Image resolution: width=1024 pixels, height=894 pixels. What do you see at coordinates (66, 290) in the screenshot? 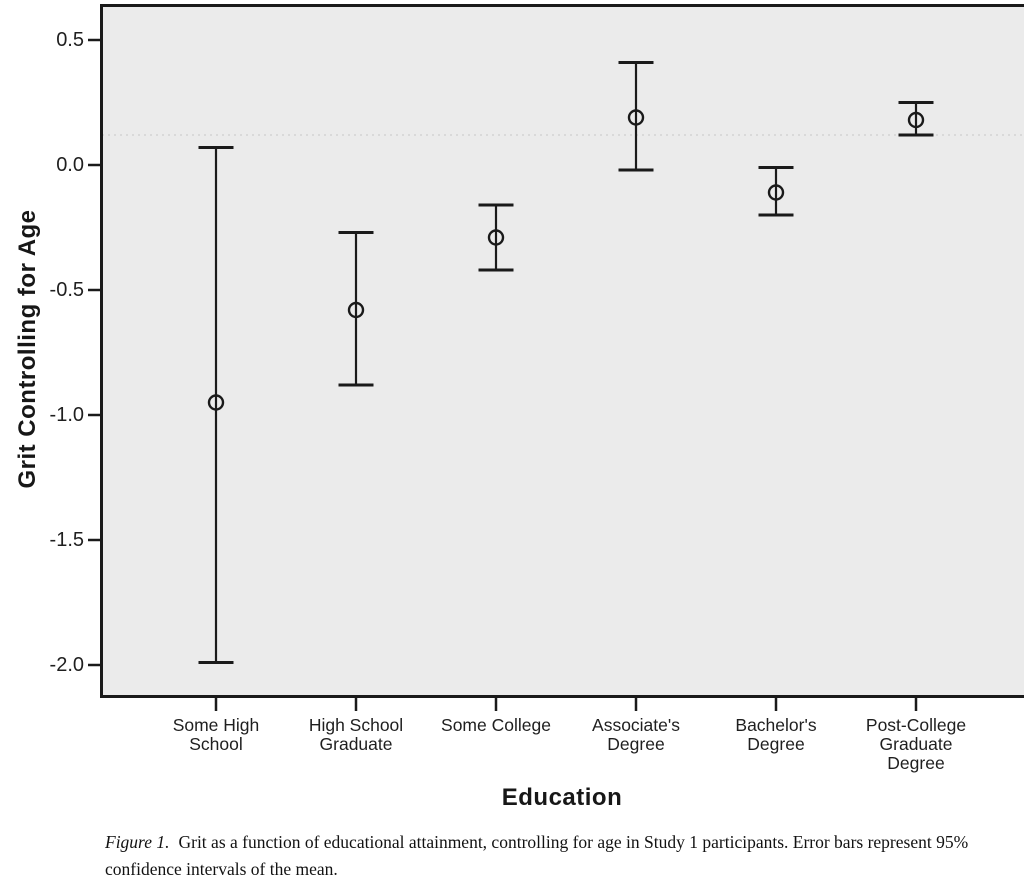
I see `y-tick-label: -0.5` at bounding box center [66, 290].